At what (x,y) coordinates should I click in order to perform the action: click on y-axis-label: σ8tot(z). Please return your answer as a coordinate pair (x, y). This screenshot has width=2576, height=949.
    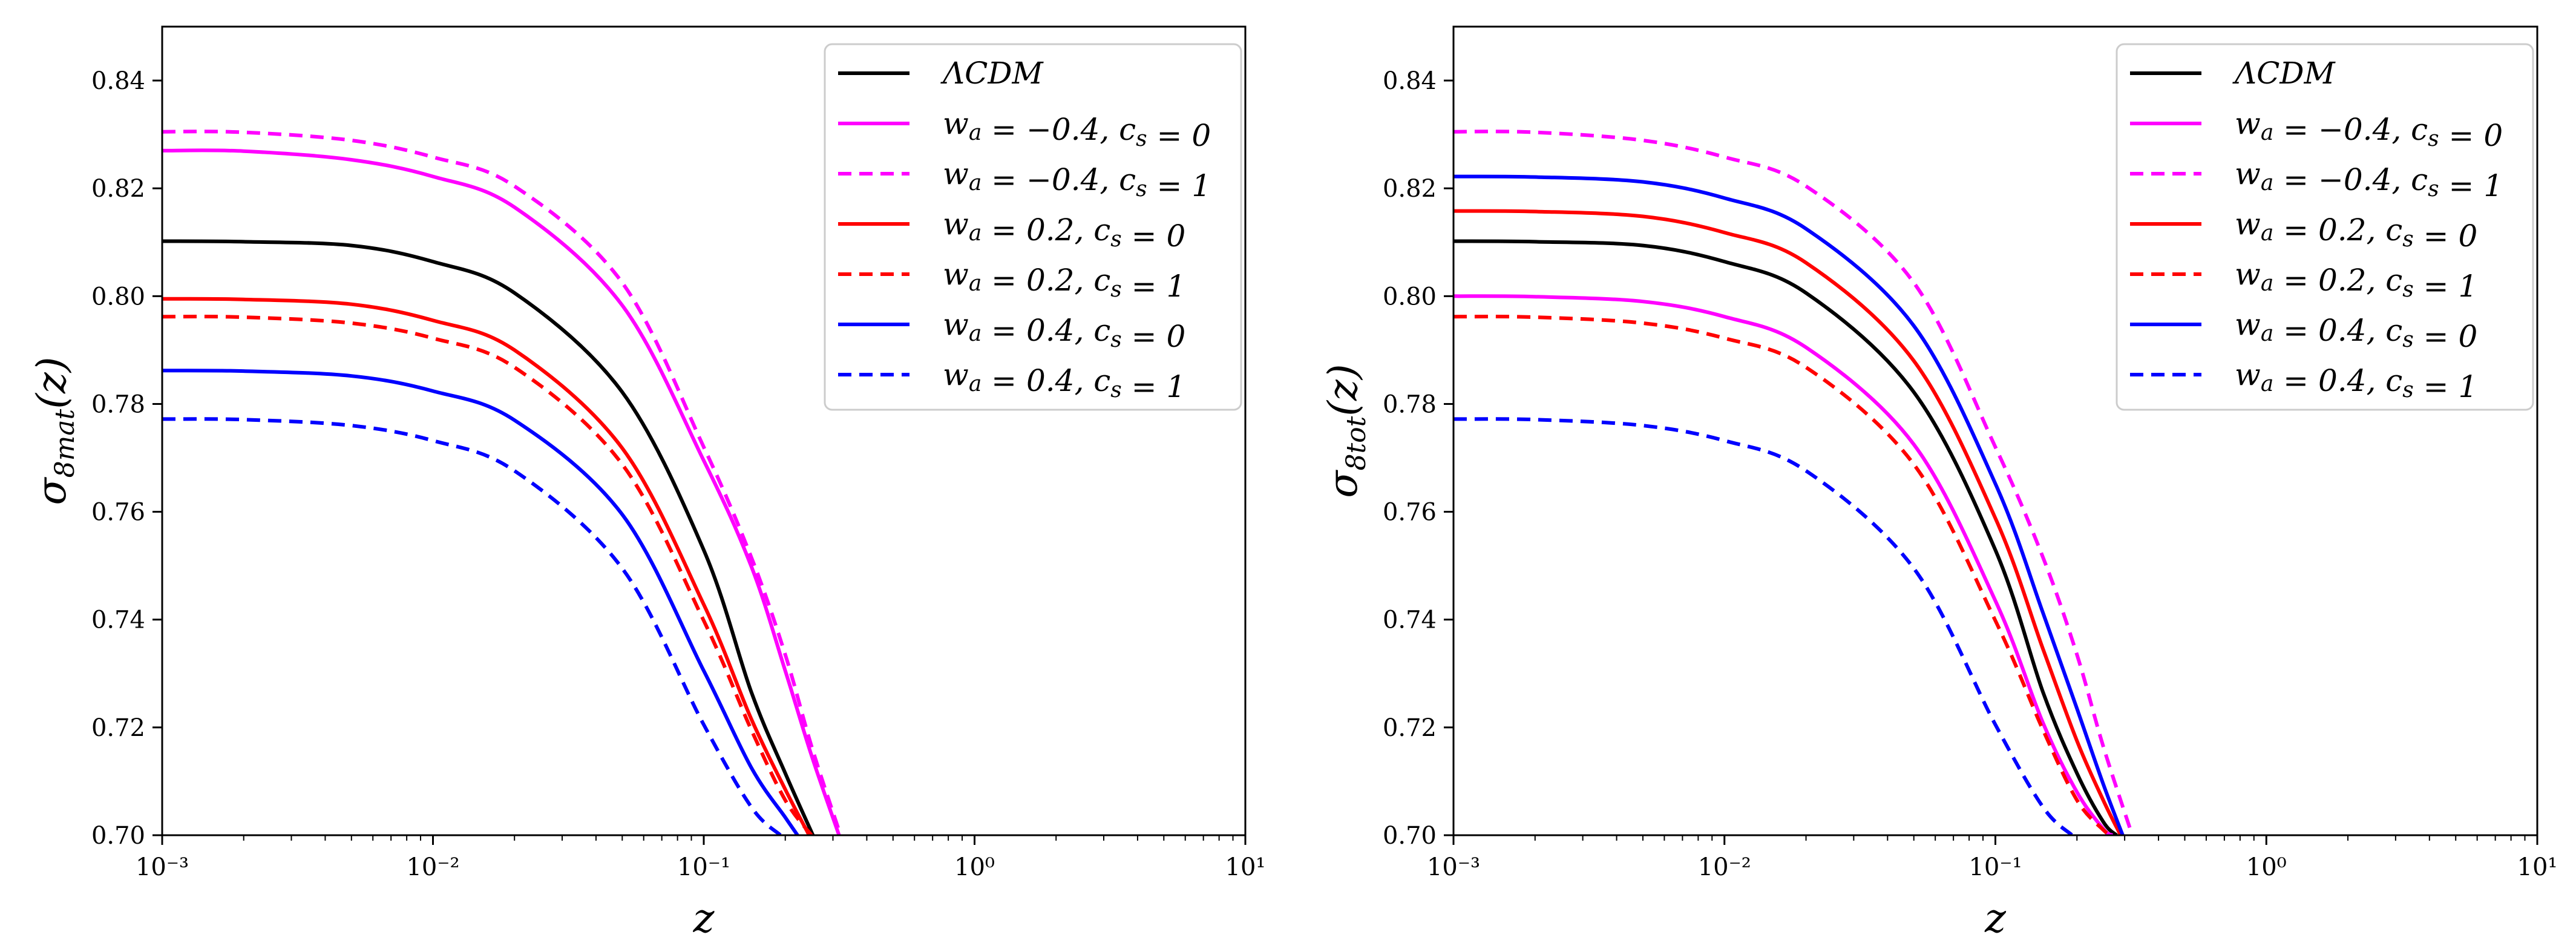
    Looking at the image, I should click on (1346, 431).